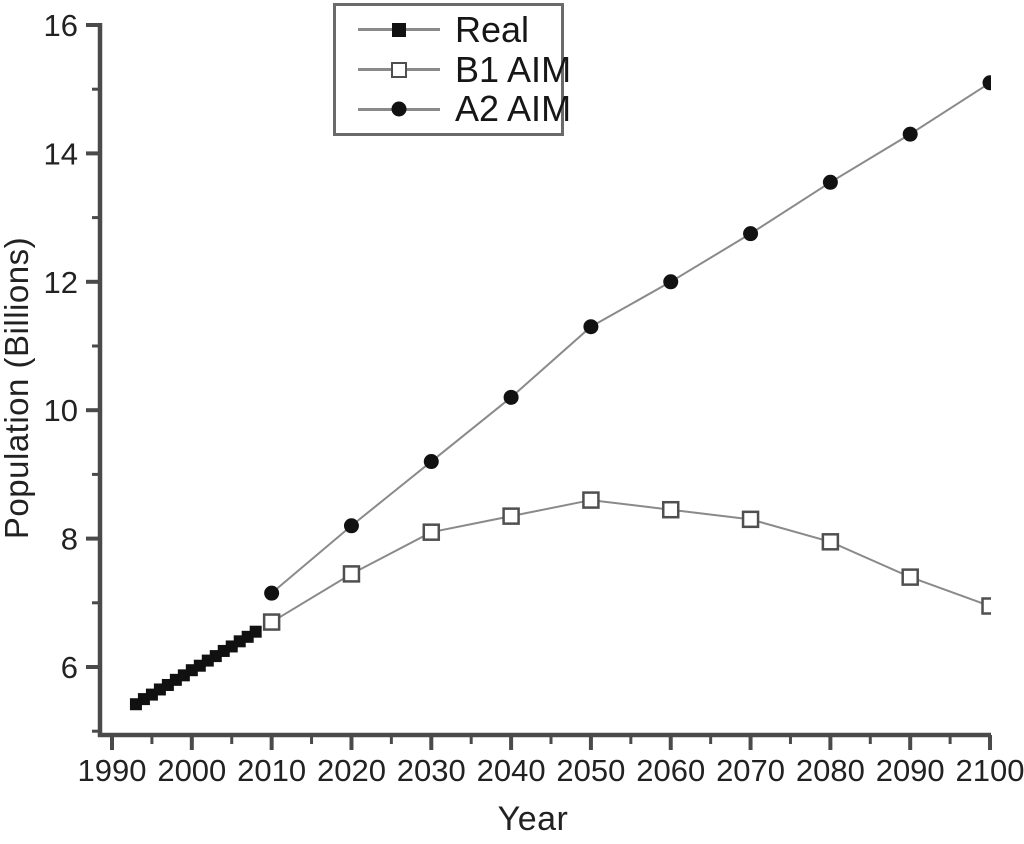 This screenshot has width=1024, height=844. Describe the element at coordinates (69, 539) in the screenshot. I see `y-tick-label: 8` at that location.